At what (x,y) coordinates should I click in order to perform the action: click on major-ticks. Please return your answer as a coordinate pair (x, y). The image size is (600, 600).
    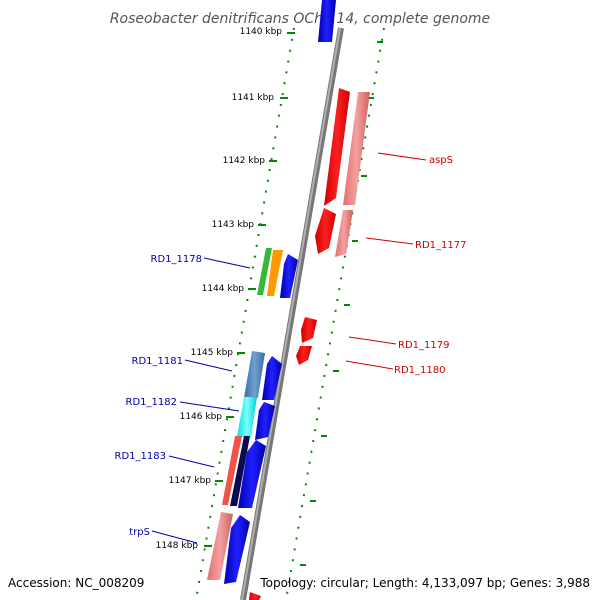
    Looking at the image, I should click on (249, 289).